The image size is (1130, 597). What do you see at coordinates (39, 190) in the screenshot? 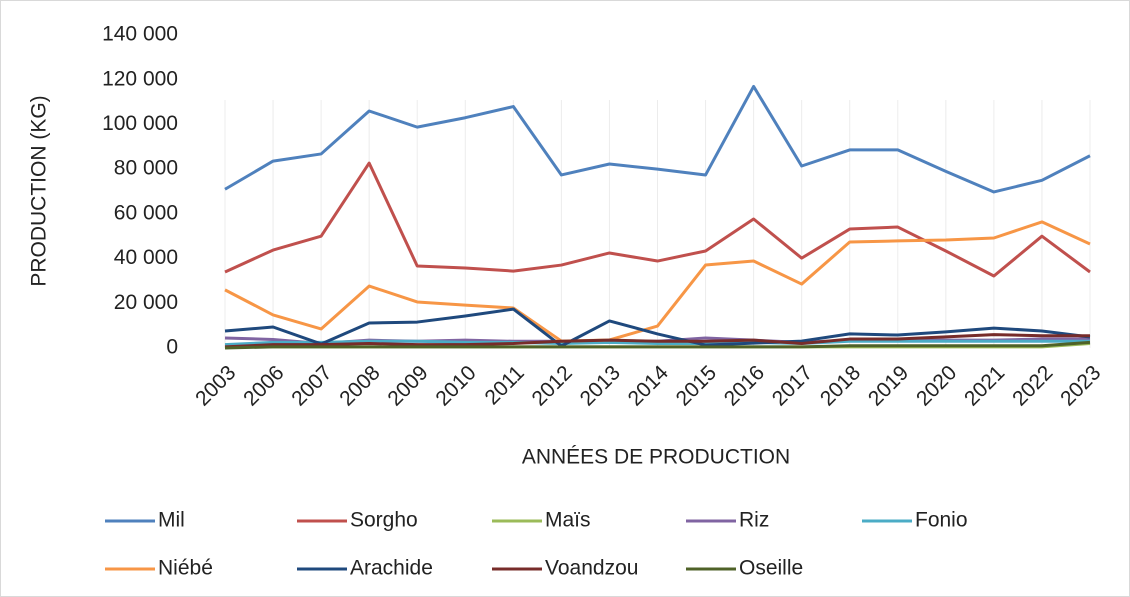
I see `y-axis-title: PRODUCTION (KG)` at bounding box center [39, 190].